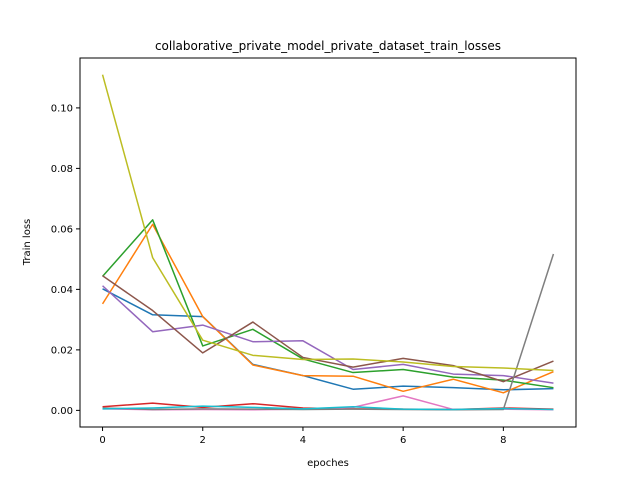 The image size is (640, 480). I want to click on y-tick-label: 0.04, so click(62, 290).